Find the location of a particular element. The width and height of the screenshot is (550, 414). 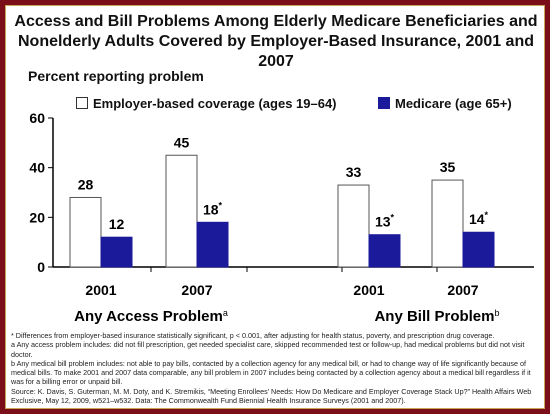

data-label-medicare: 18* is located at coordinates (213, 208).